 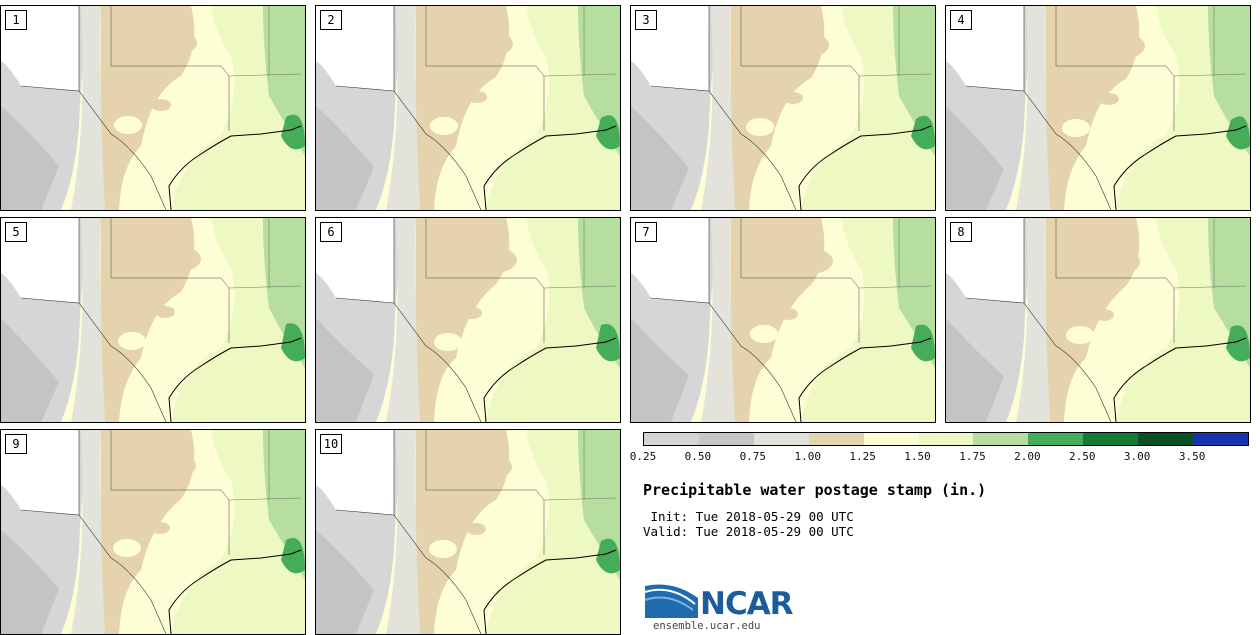 I want to click on colorbar-tick-label: 1.75, so click(x=972, y=456).